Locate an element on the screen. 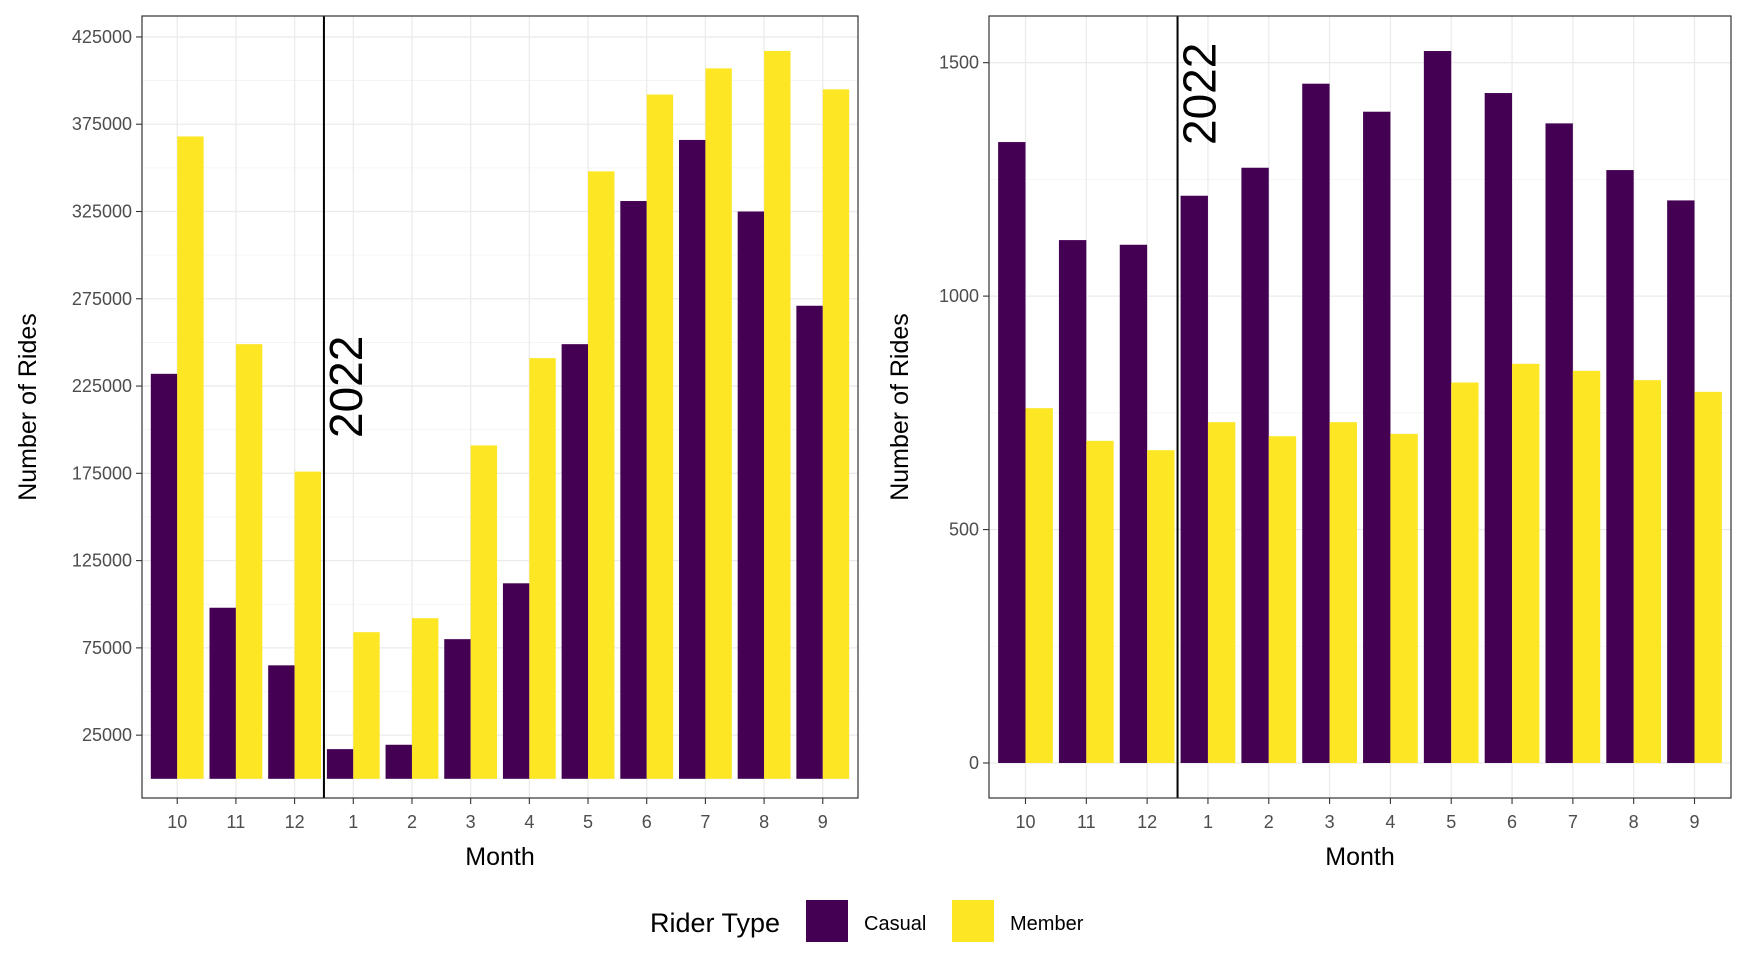  legend-key-member is located at coordinates (973, 921).